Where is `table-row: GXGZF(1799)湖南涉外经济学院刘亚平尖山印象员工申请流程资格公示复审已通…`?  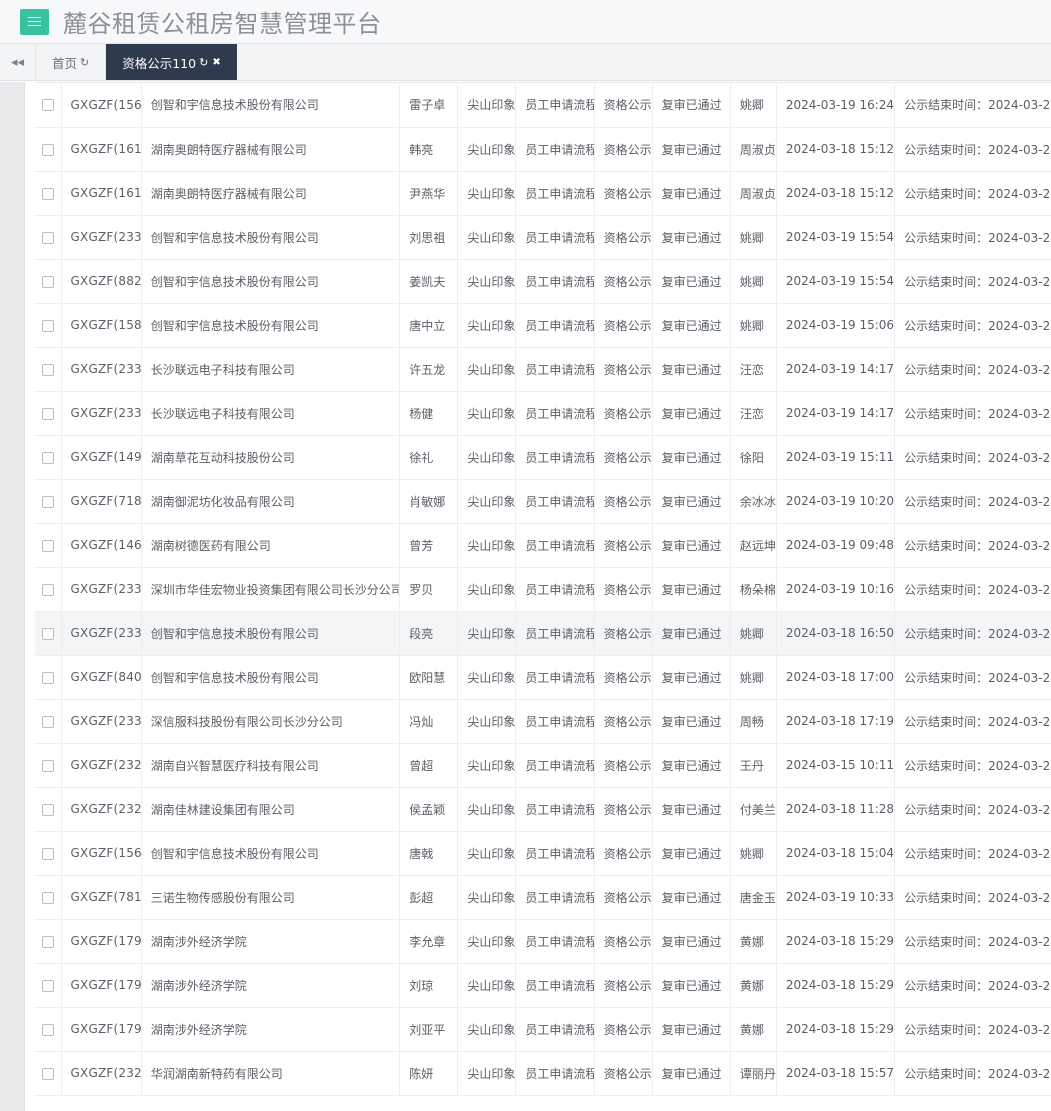
table-row: GXGZF(1799)湖南涉外经济学院刘亚平尖山印象员工申请流程资格公示复审已通… is located at coordinates (543, 1029).